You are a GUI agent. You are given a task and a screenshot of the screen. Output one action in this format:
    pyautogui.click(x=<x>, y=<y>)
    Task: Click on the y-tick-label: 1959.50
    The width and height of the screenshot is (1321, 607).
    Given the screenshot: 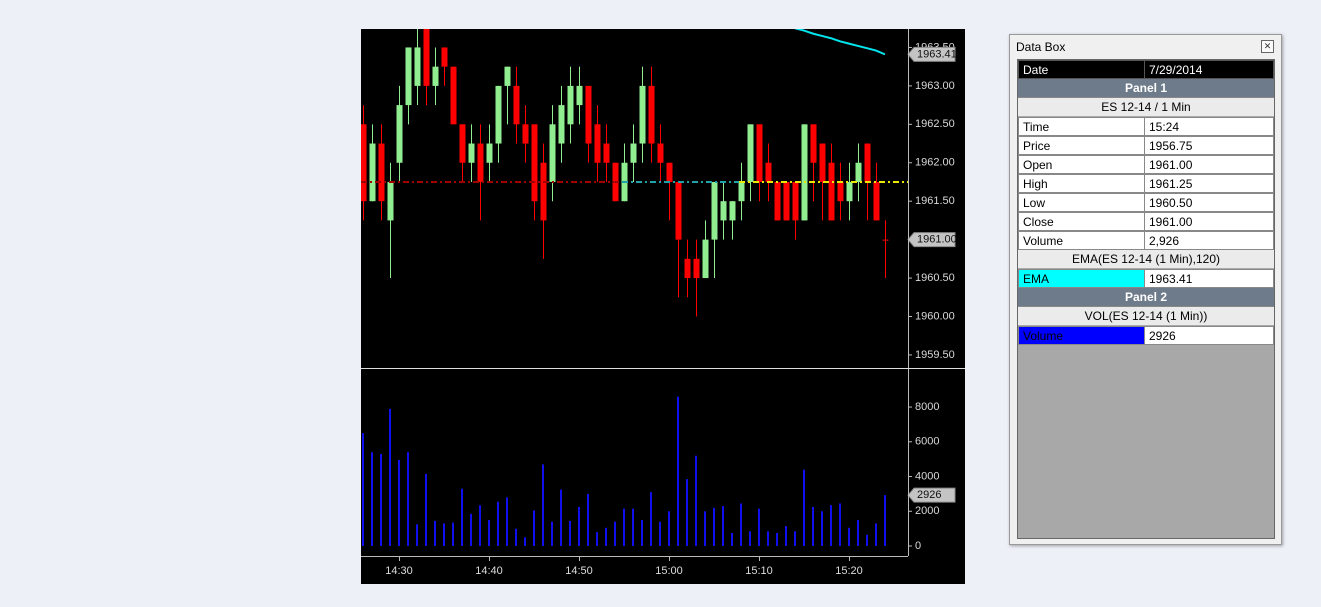 What is the action you would take?
    pyautogui.click(x=935, y=355)
    